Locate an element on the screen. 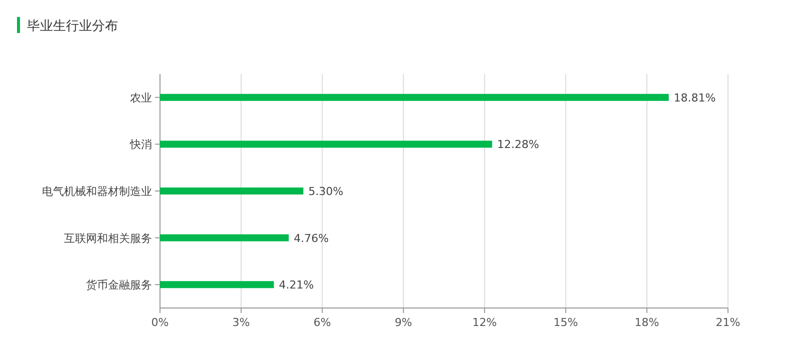 The width and height of the screenshot is (800, 343). x-tick-label: 18% is located at coordinates (647, 322).